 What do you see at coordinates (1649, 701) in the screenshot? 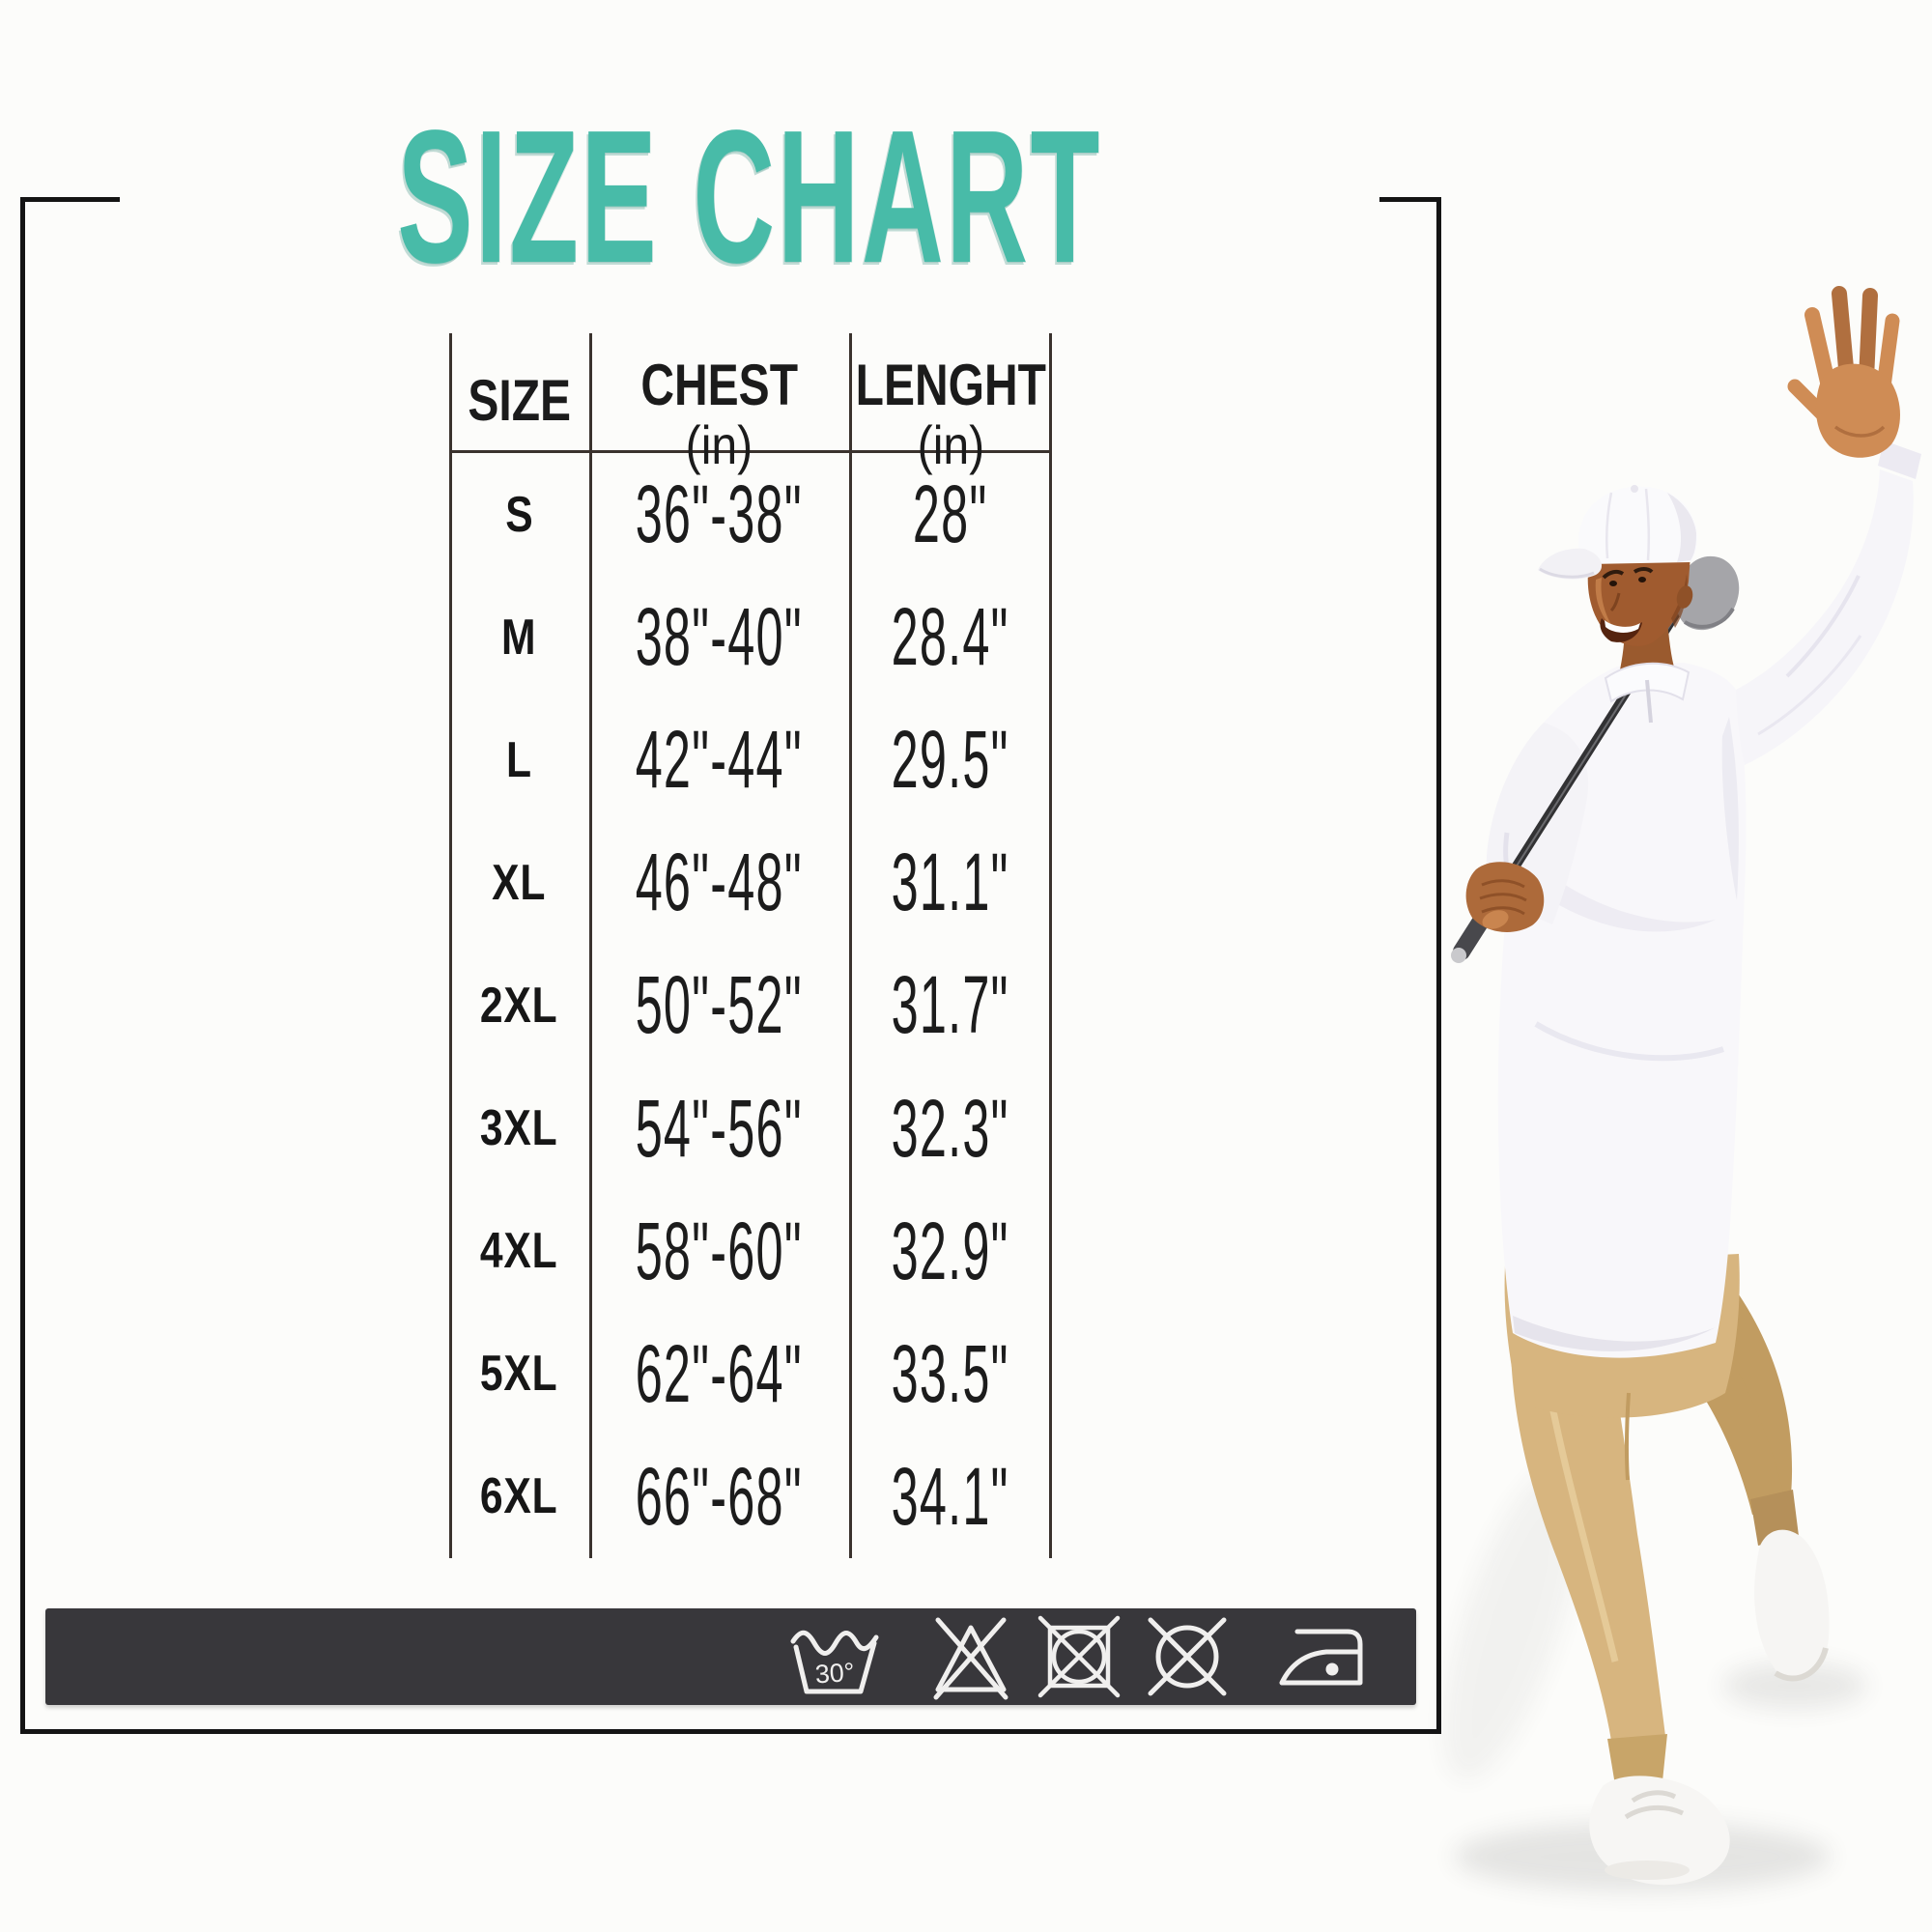
I see `zipper` at bounding box center [1649, 701].